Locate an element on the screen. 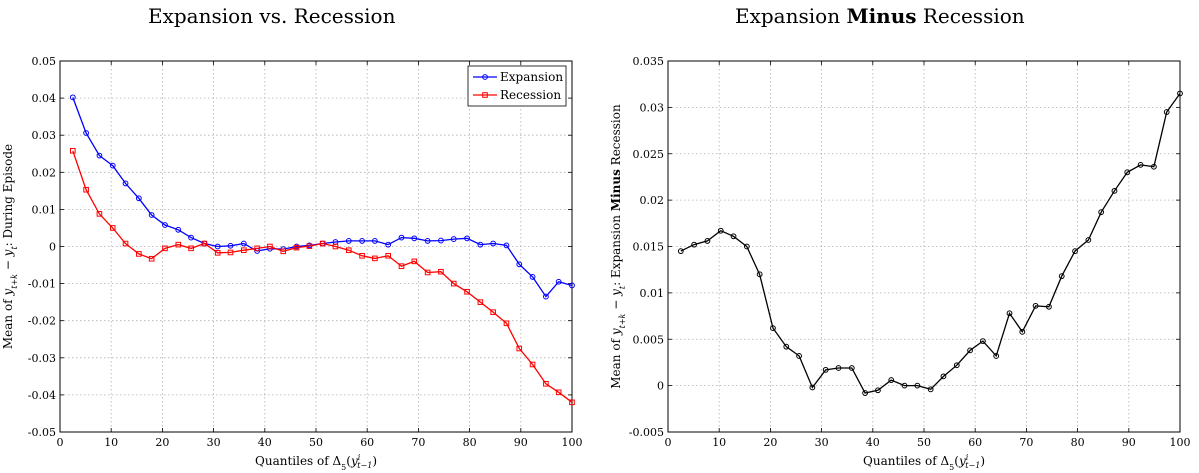 The width and height of the screenshot is (1199, 473). right-chart-title: Expansion Minus Recession is located at coordinates (880, 16).